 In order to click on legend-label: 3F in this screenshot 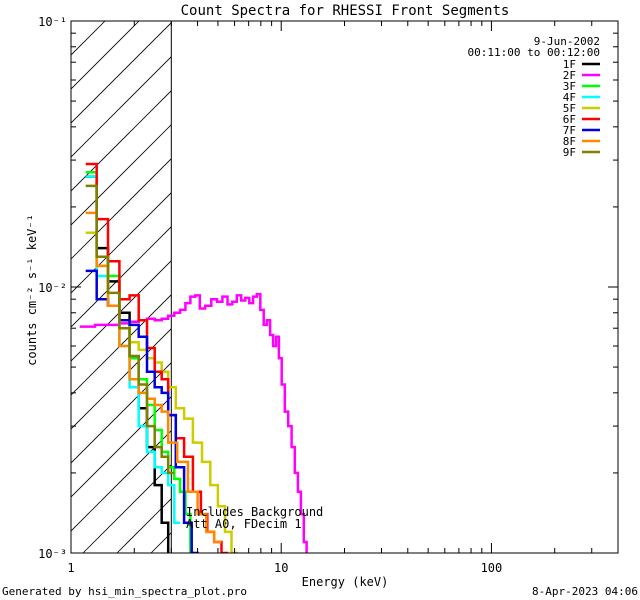, I will do `click(569, 86)`.